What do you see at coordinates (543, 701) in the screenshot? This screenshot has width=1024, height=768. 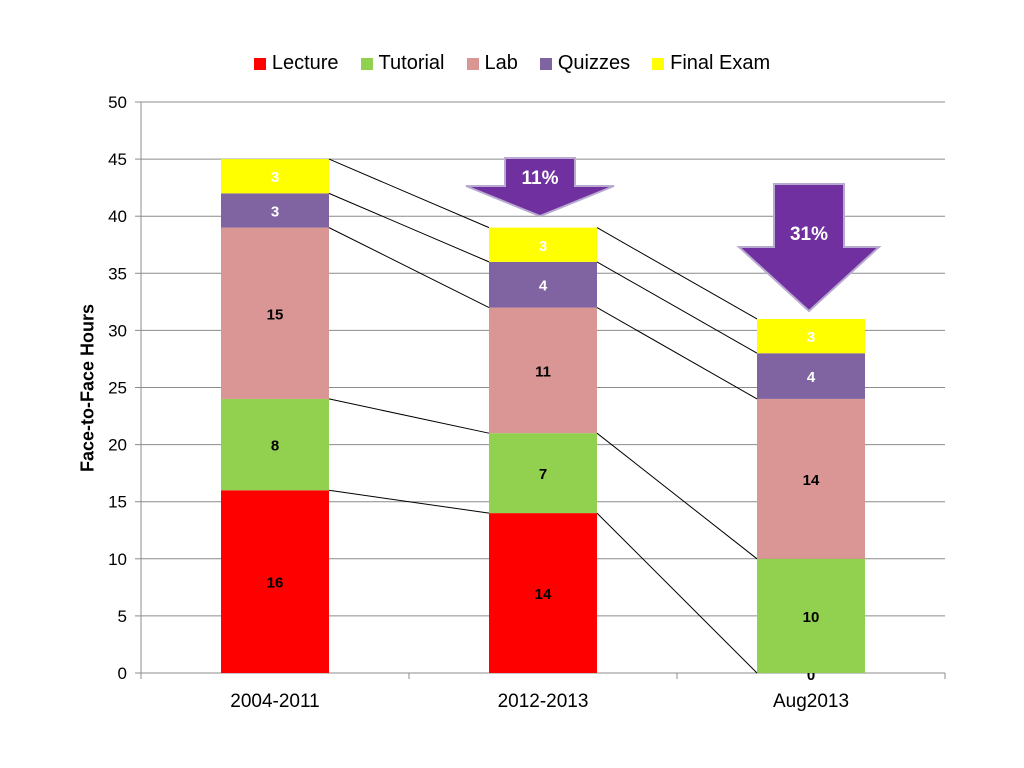 I see `x-tick-label: 2012-2013` at bounding box center [543, 701].